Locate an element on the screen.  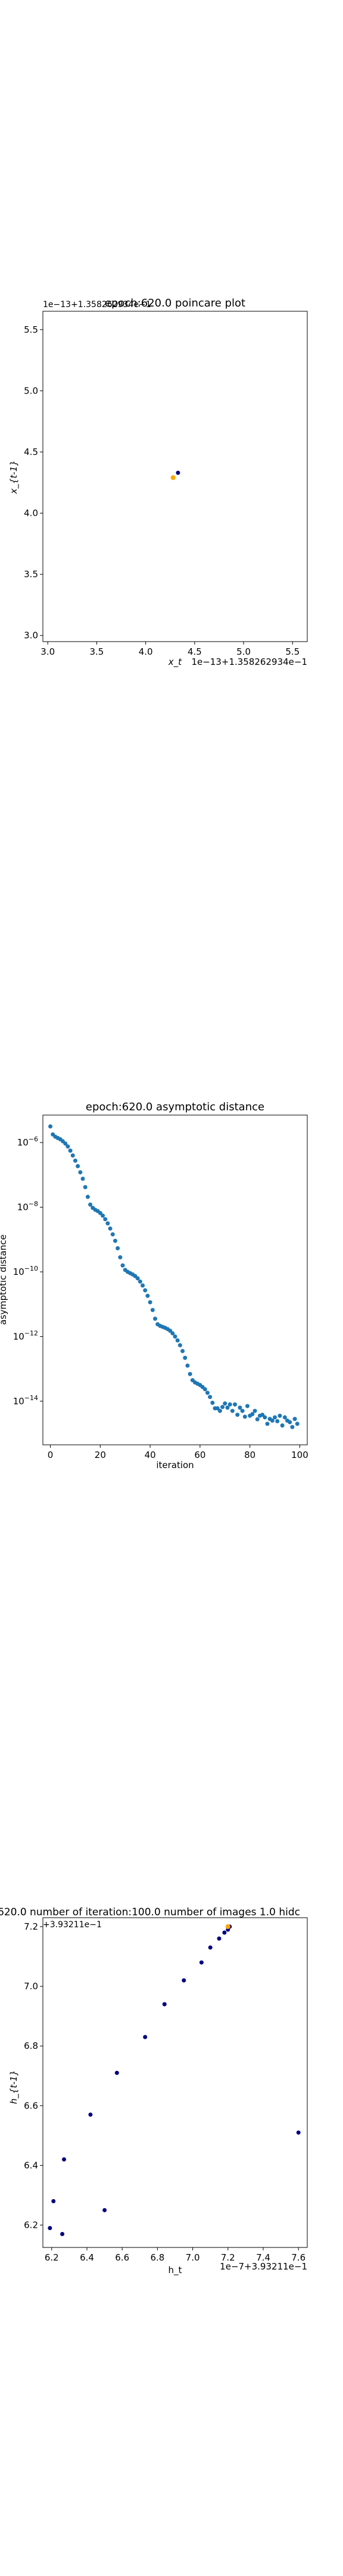
plot3-ytick-label: 7.2 is located at coordinates (31, 1927).